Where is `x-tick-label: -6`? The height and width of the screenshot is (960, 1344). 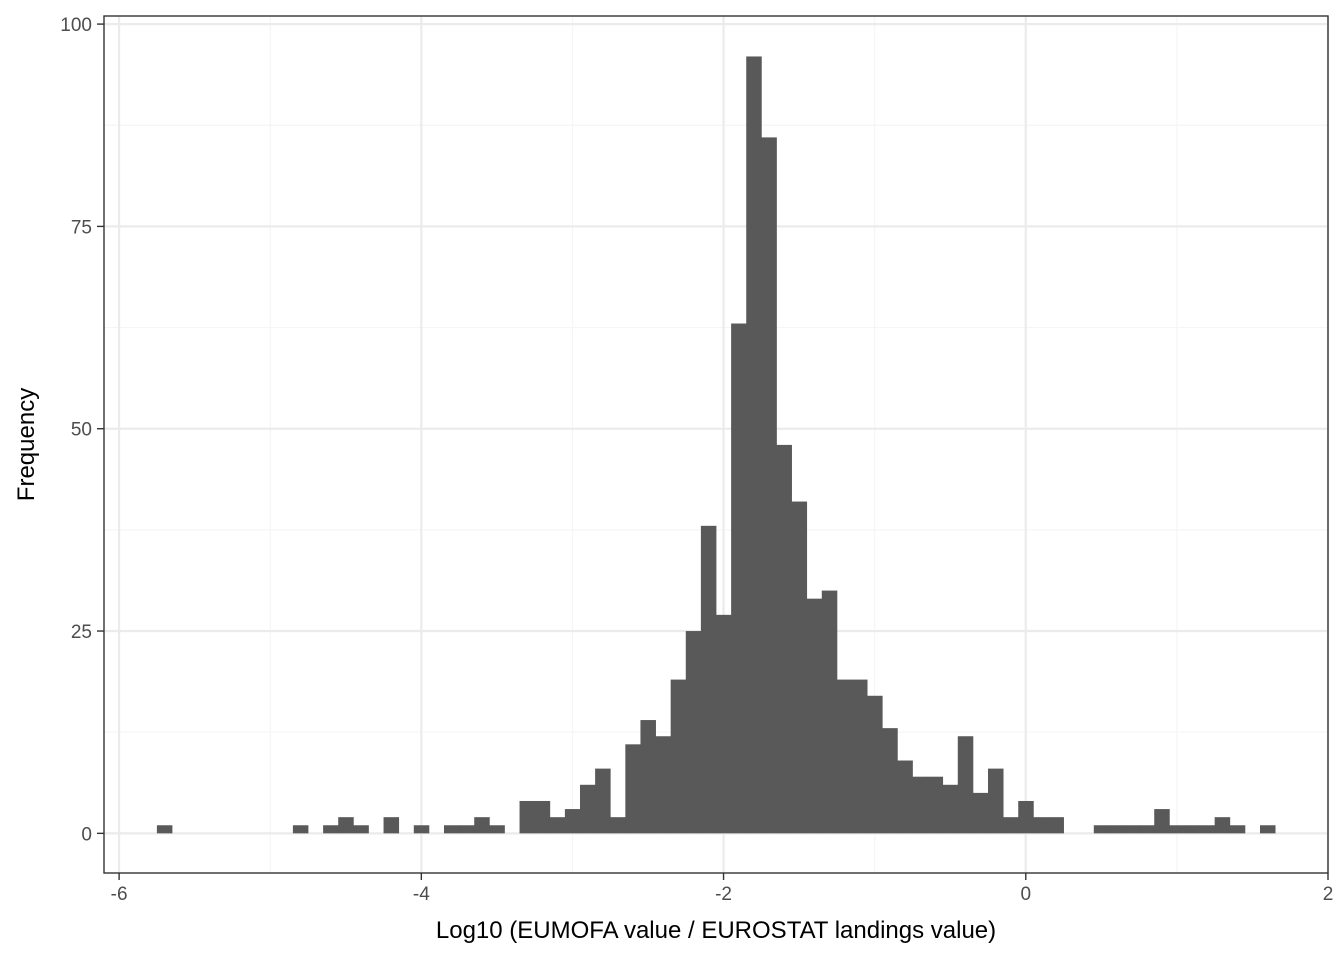
x-tick-label: -6 is located at coordinates (119, 894).